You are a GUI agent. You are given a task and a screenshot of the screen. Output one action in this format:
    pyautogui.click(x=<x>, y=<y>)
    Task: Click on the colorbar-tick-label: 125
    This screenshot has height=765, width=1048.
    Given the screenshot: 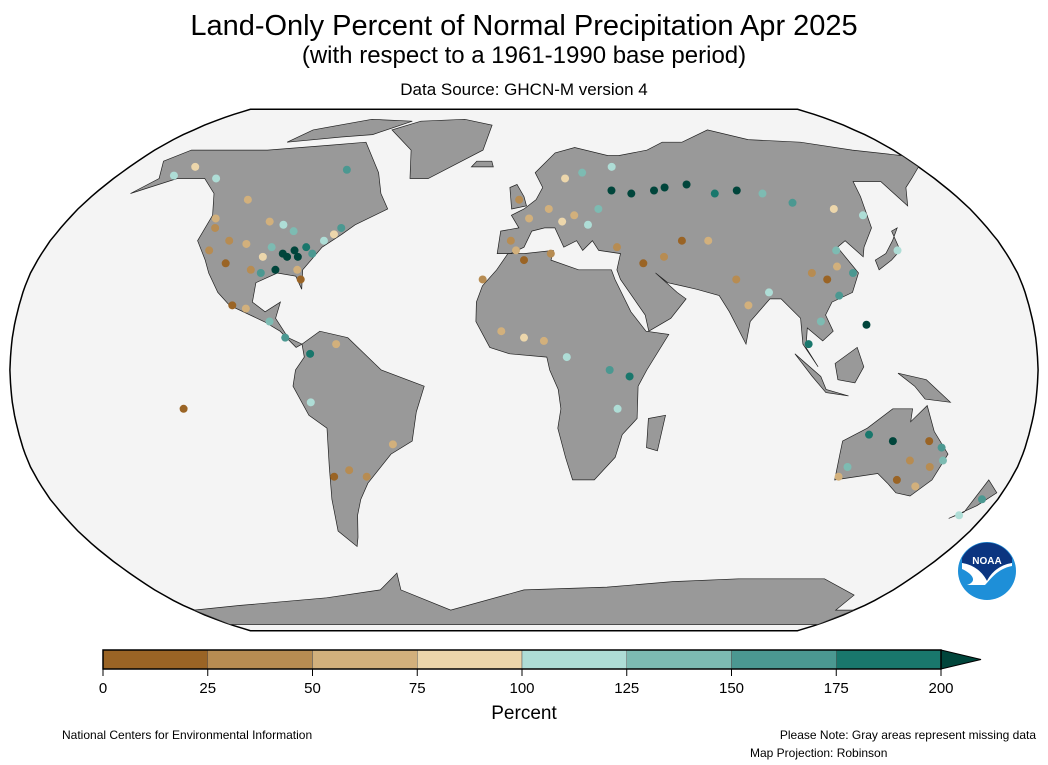 What is the action you would take?
    pyautogui.click(x=627, y=688)
    